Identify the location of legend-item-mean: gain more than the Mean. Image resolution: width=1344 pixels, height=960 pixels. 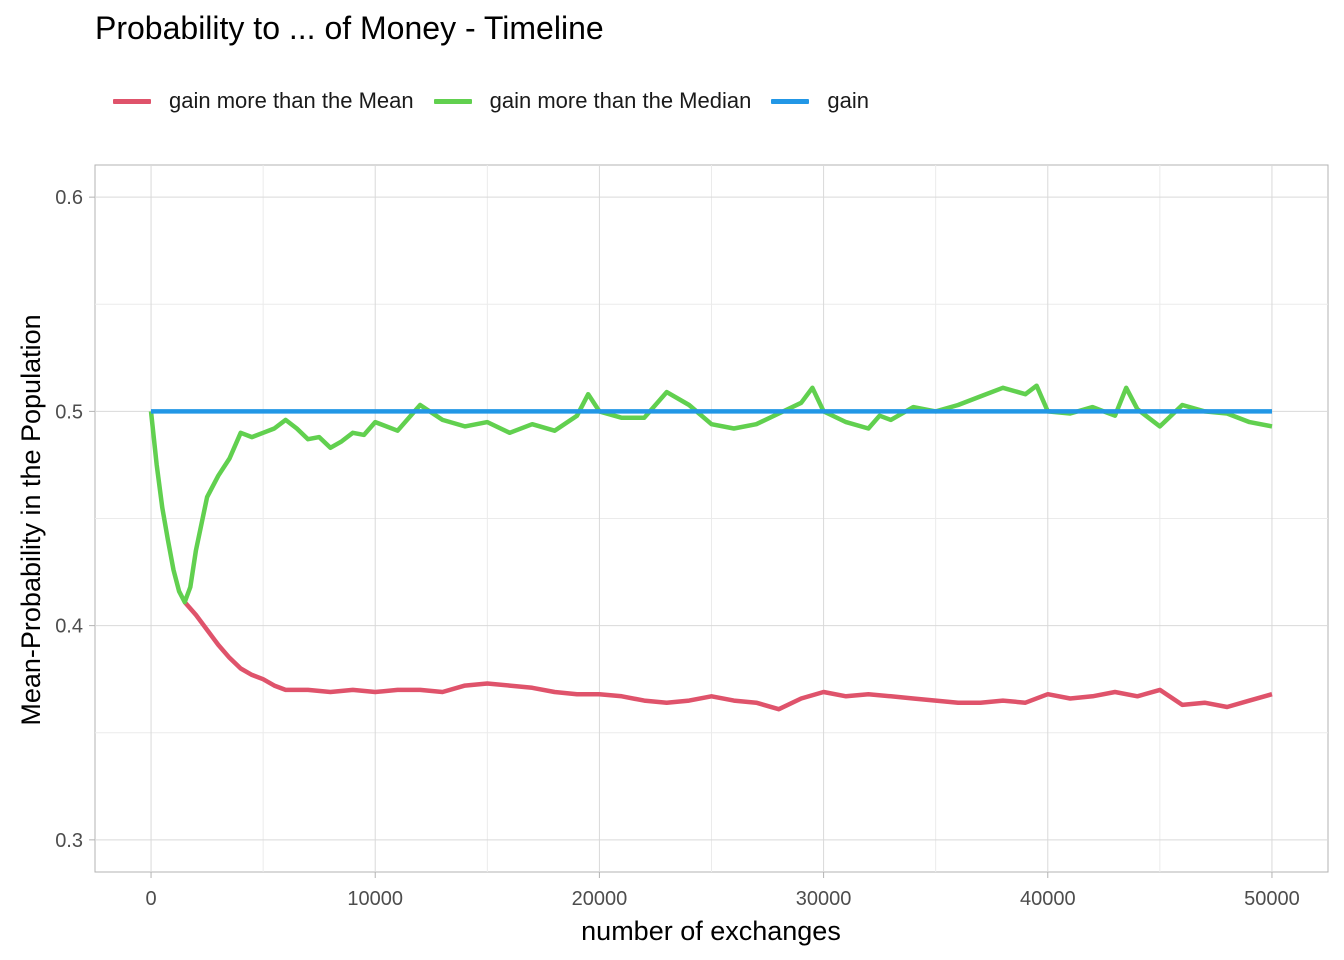
(263, 101).